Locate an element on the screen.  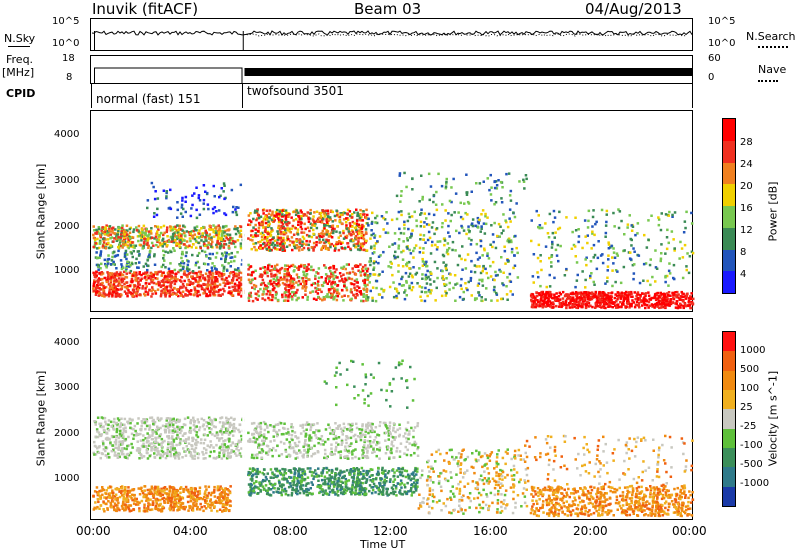
velocity-cb-tick: -500 is located at coordinates (751, 464).